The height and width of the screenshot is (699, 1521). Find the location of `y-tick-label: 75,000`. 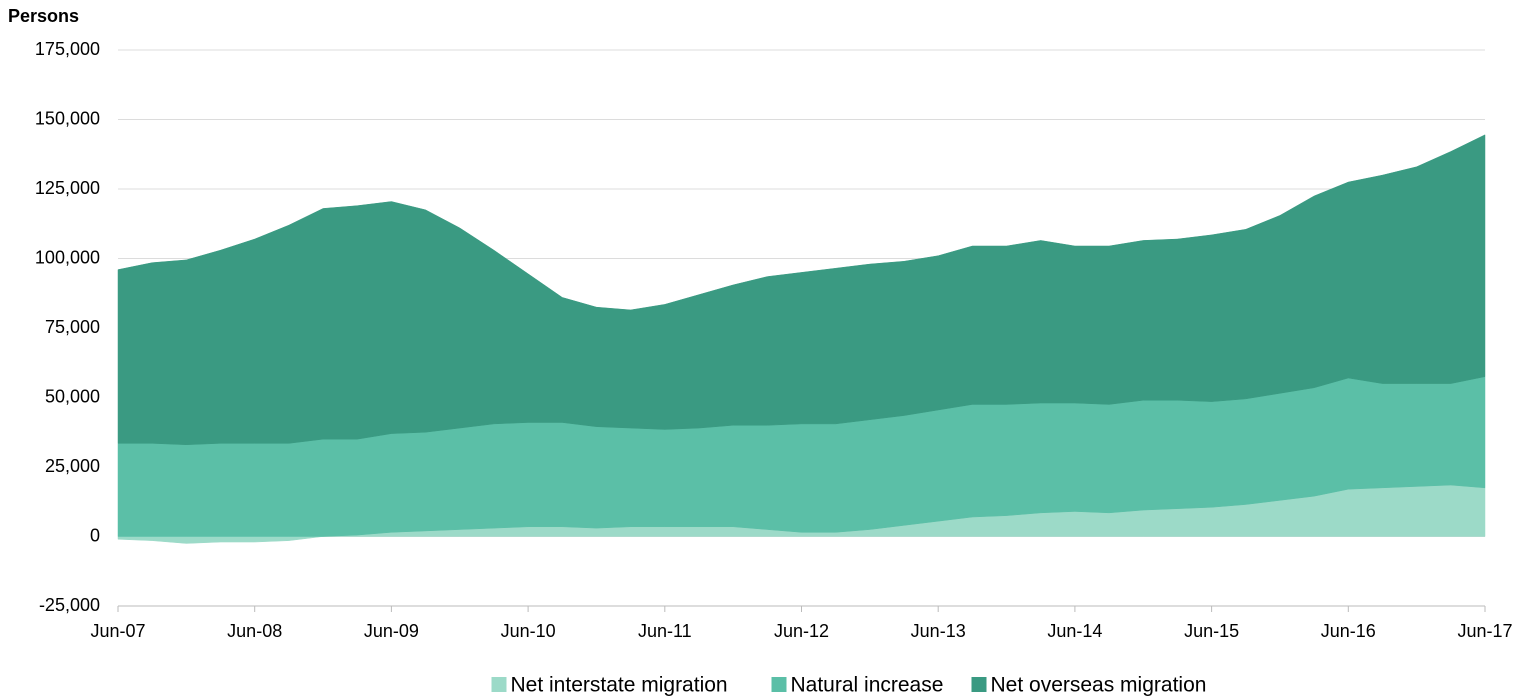

y-tick-label: 75,000 is located at coordinates (72, 327).